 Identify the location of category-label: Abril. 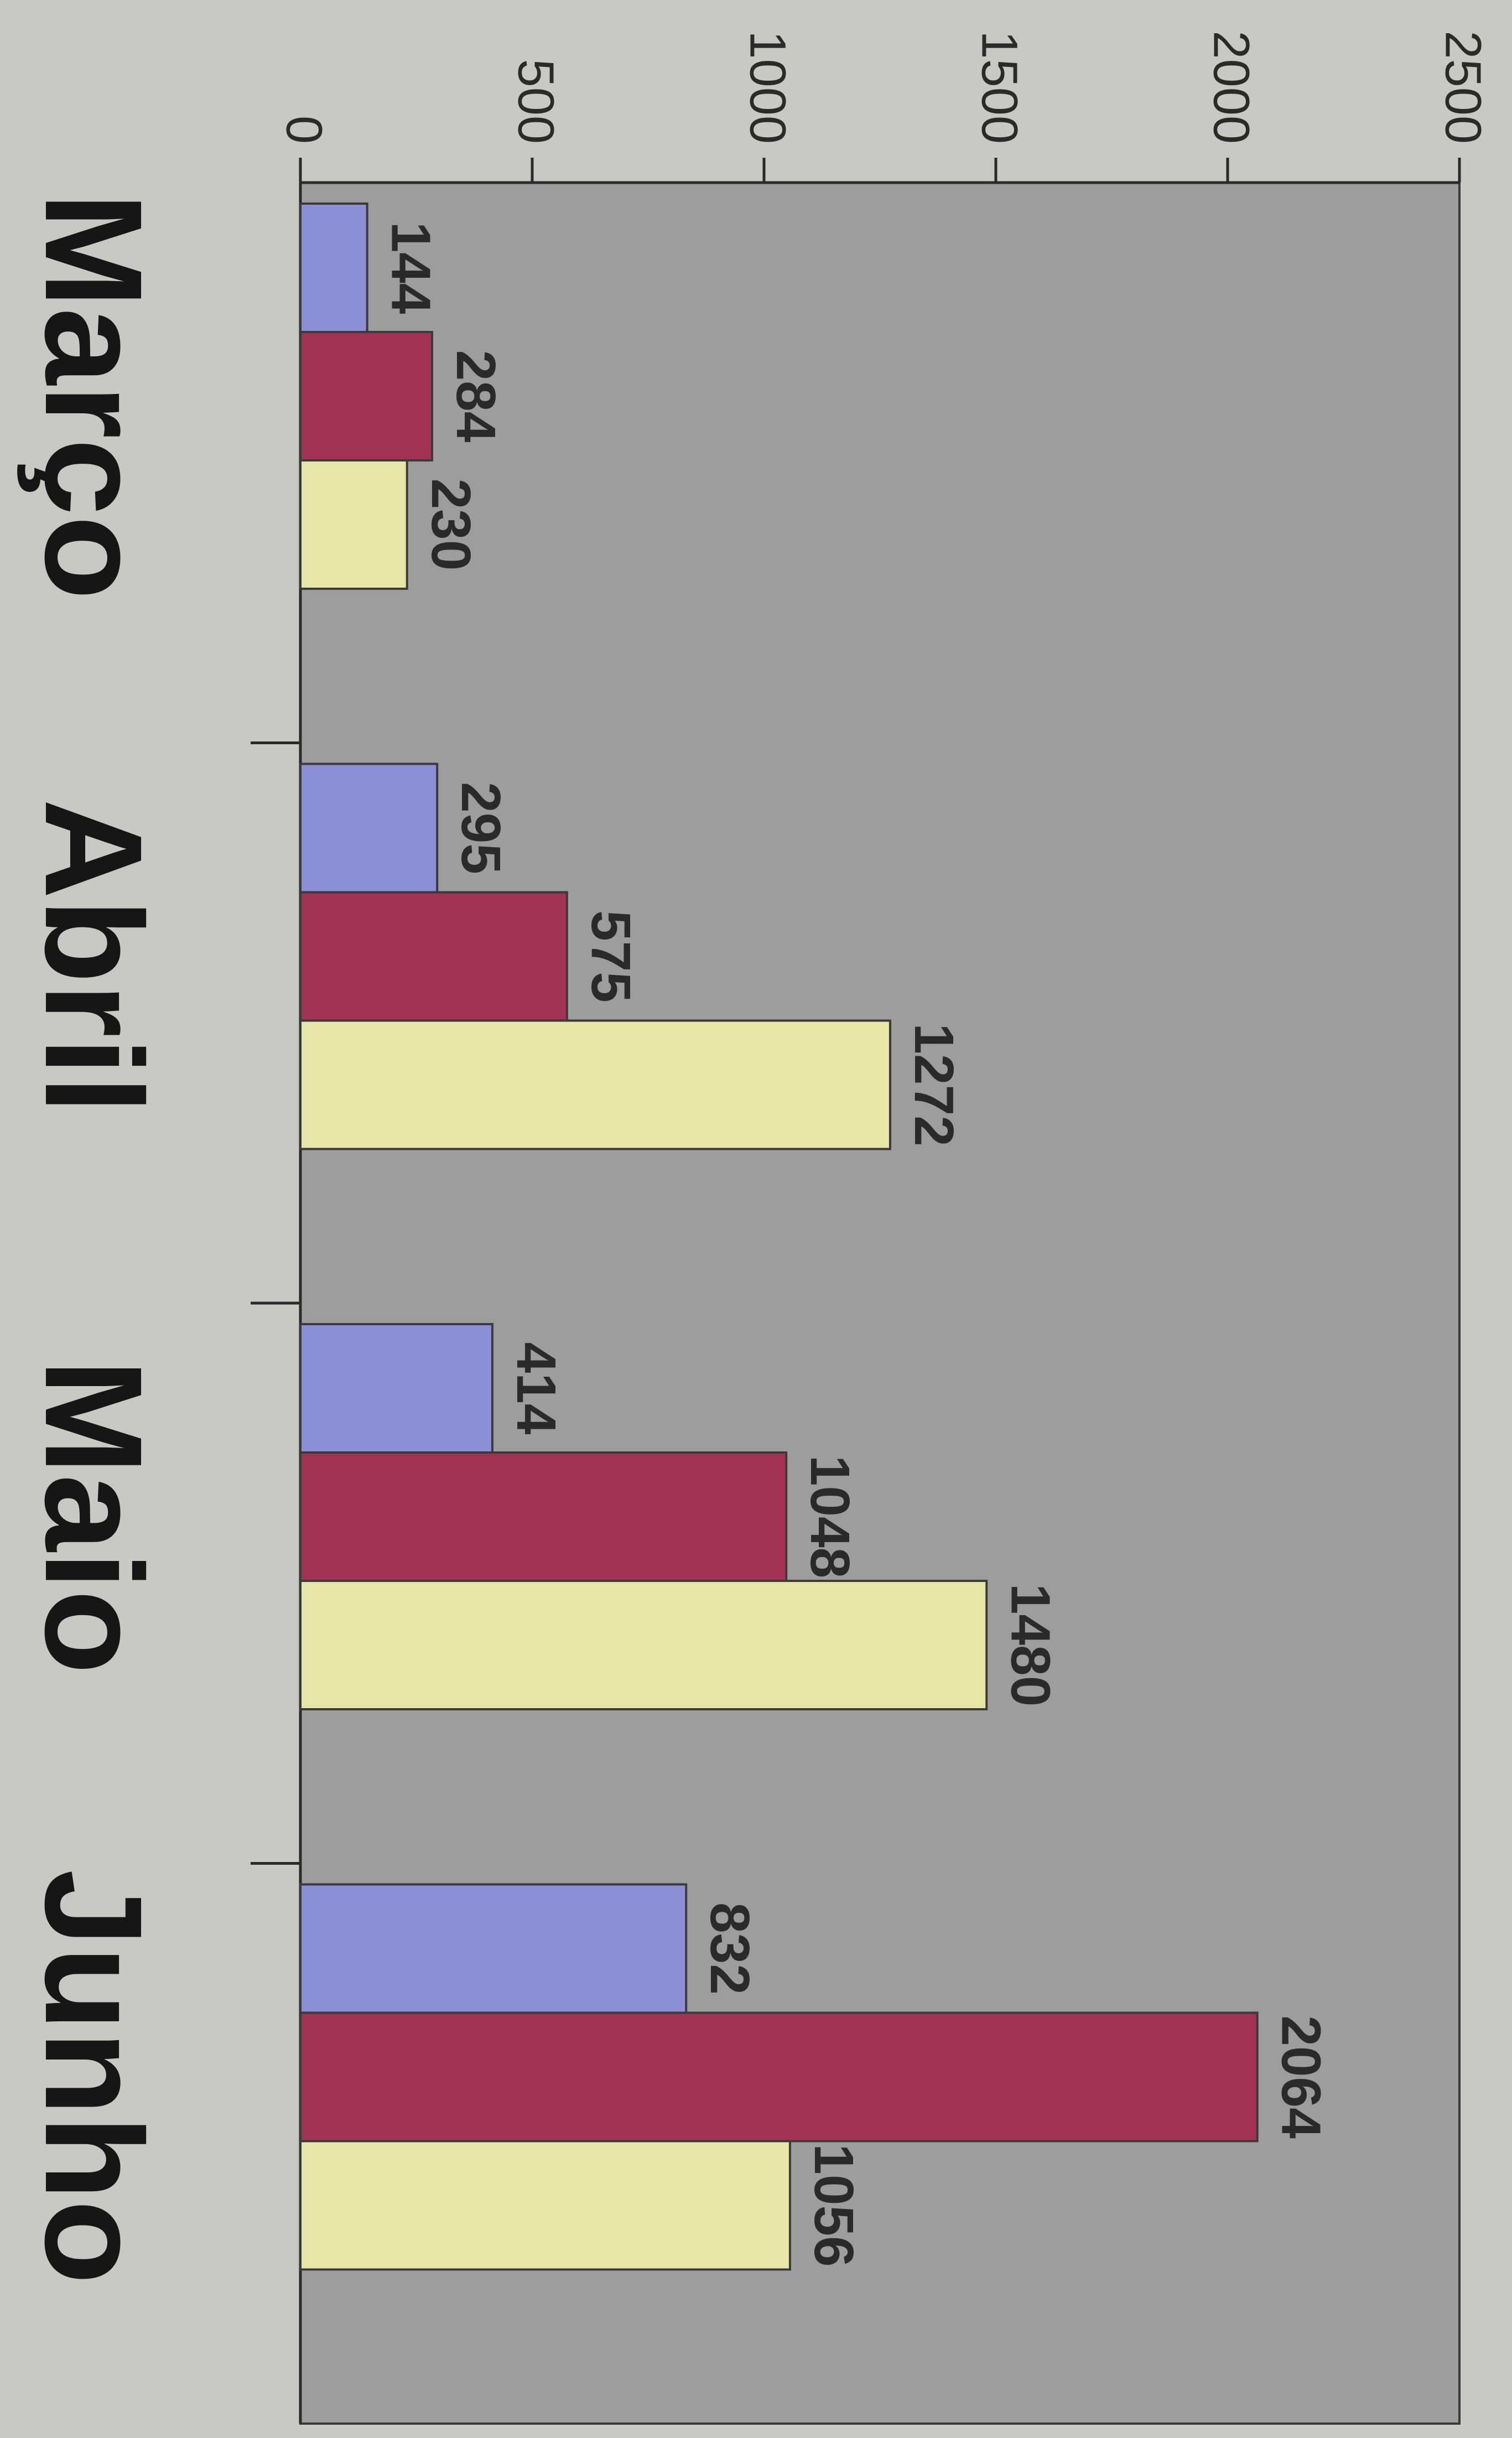
(94, 956).